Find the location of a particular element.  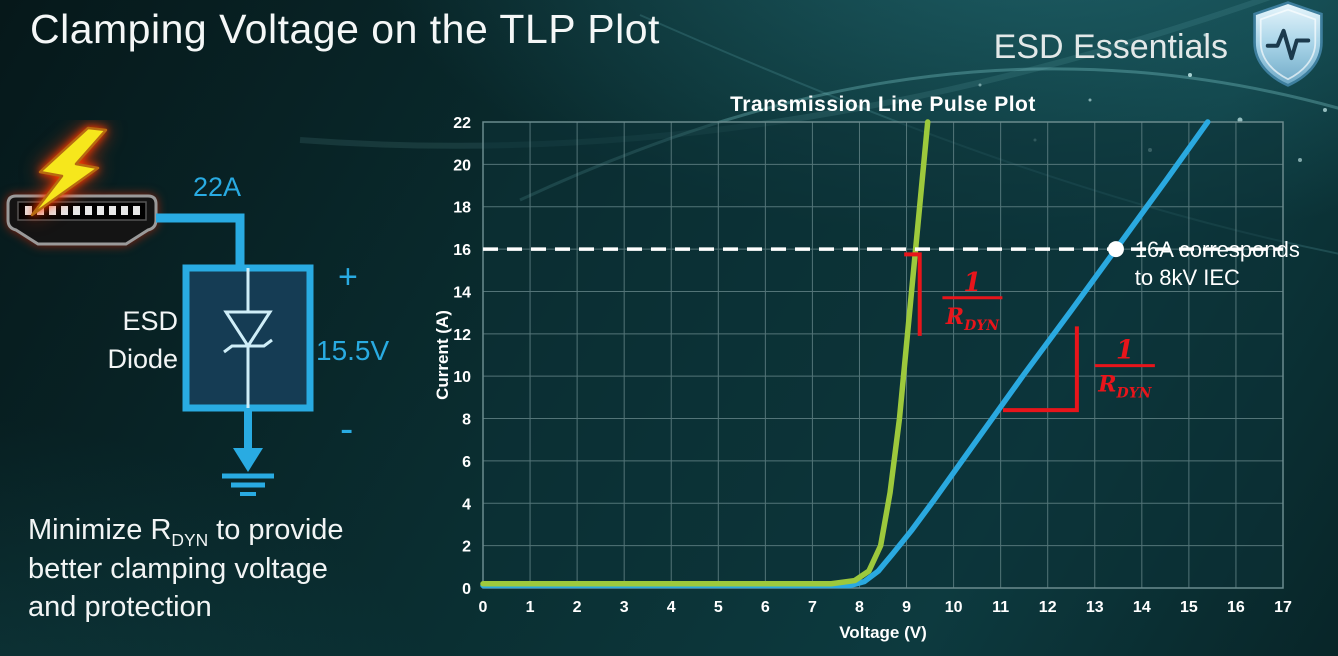

surge-current-label: 22A is located at coordinates (217, 187).